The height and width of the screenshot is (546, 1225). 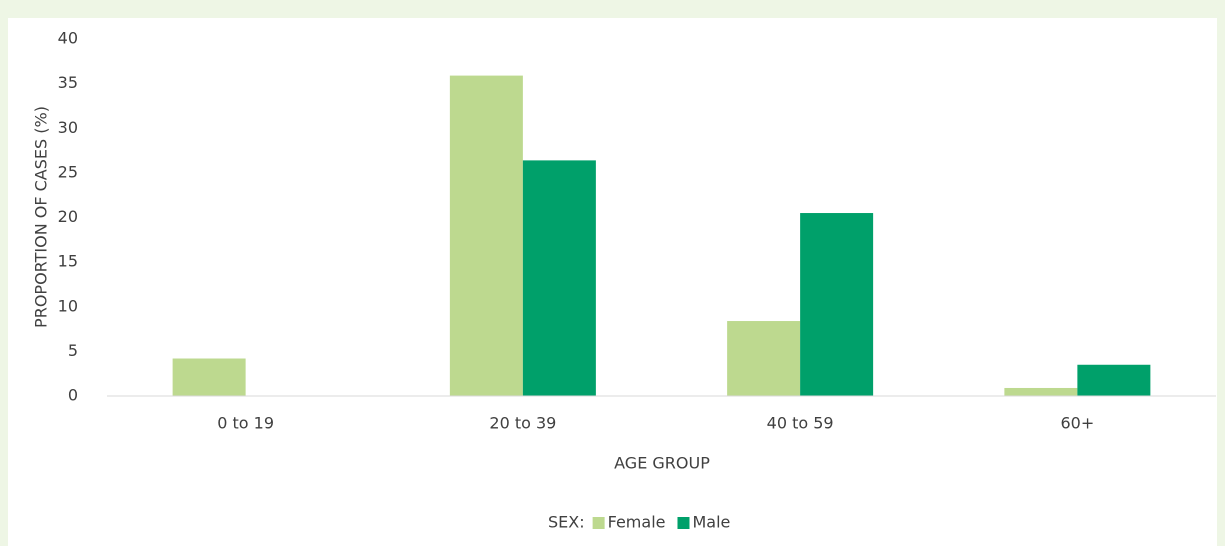 What do you see at coordinates (68, 171) in the screenshot?
I see `y-tick-label: 25` at bounding box center [68, 171].